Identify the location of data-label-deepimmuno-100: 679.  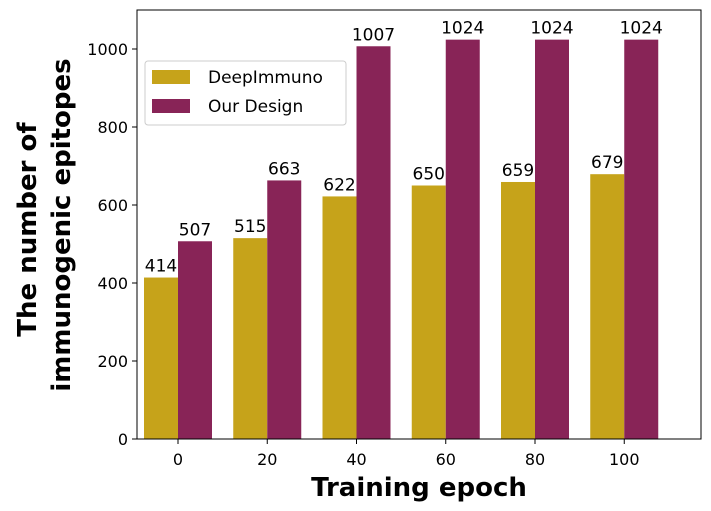
(607, 163).